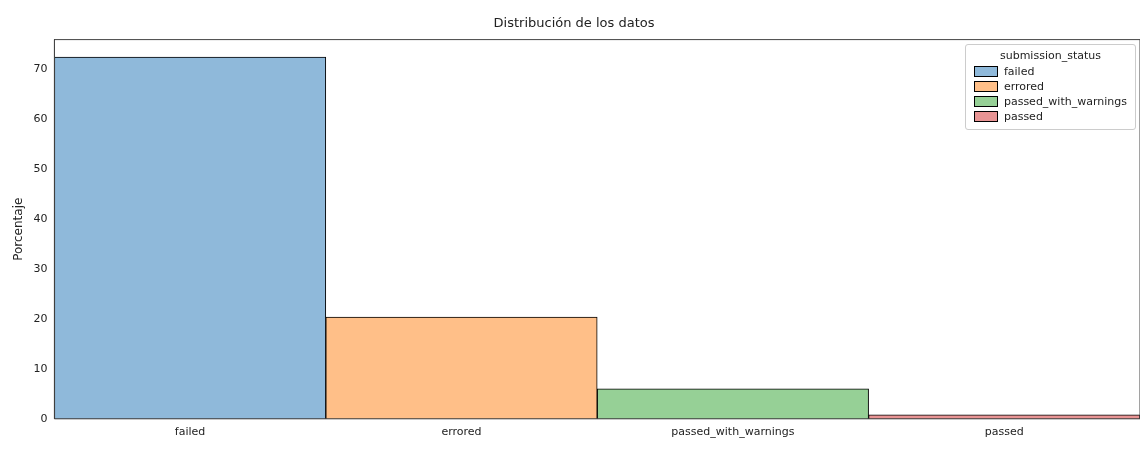  I want to click on legend-label: passed, so click(1023, 116).